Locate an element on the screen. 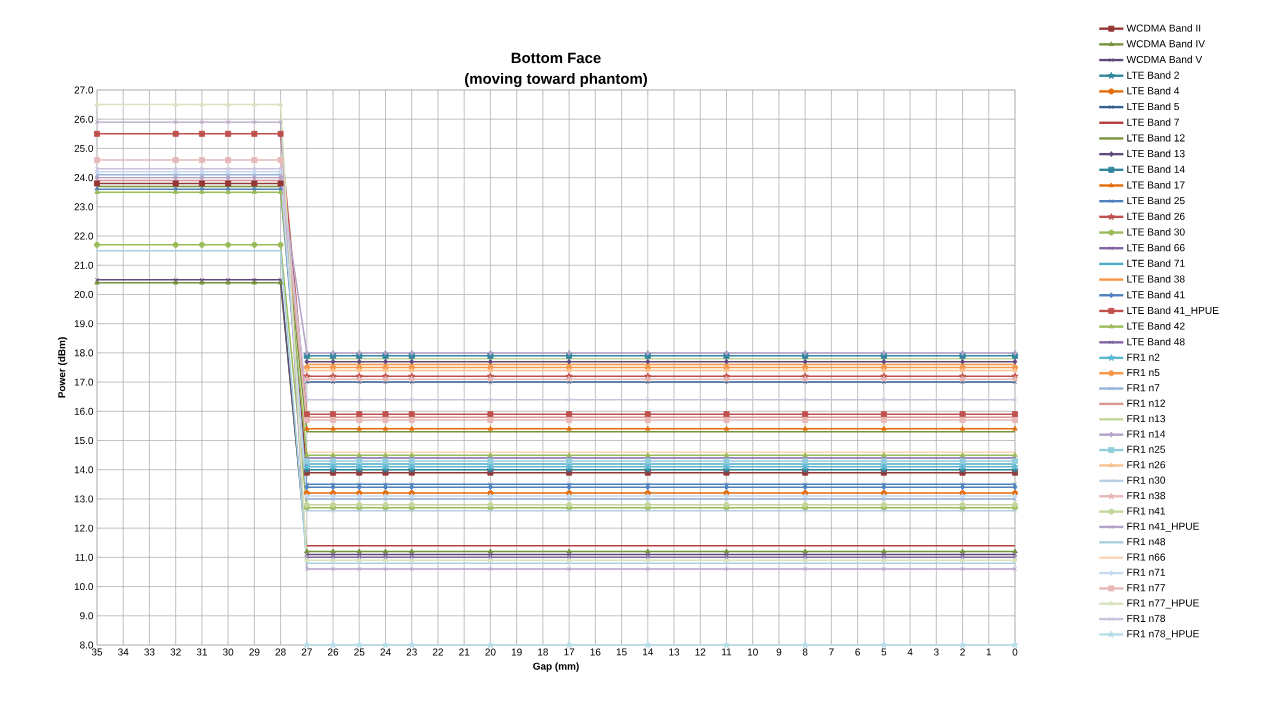  y-tick-label: 22.0 is located at coordinates (84, 236).